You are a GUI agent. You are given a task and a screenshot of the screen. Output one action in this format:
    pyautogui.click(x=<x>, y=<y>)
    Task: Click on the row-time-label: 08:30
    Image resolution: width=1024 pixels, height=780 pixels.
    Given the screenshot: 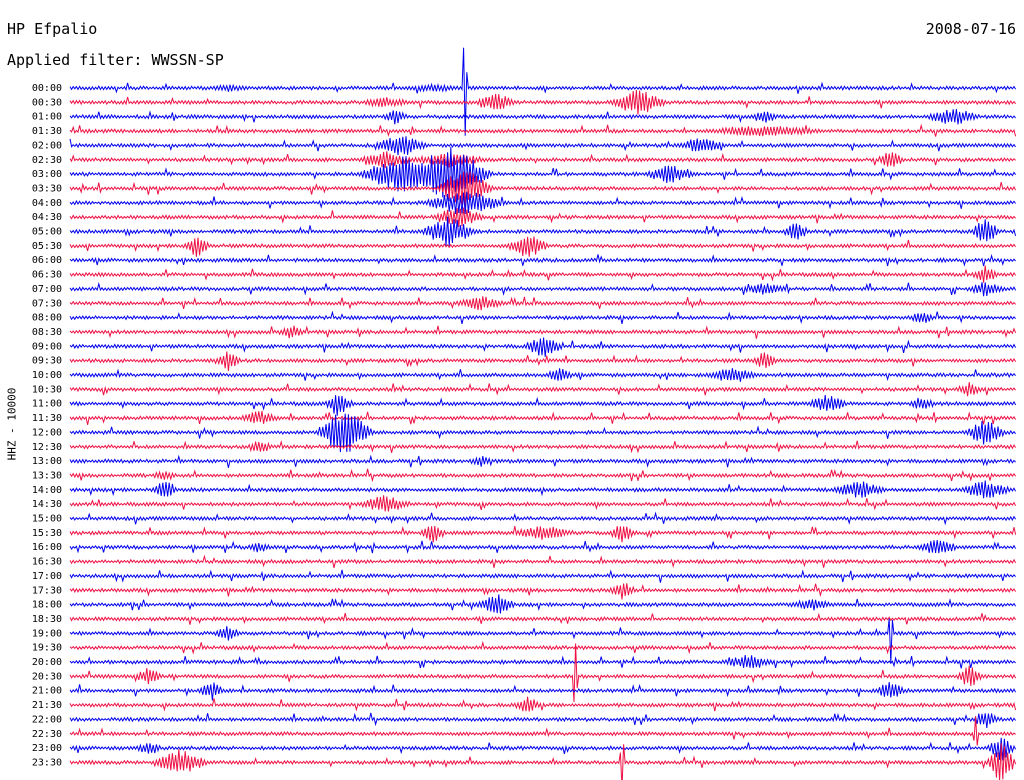 What is the action you would take?
    pyautogui.click(x=47, y=332)
    